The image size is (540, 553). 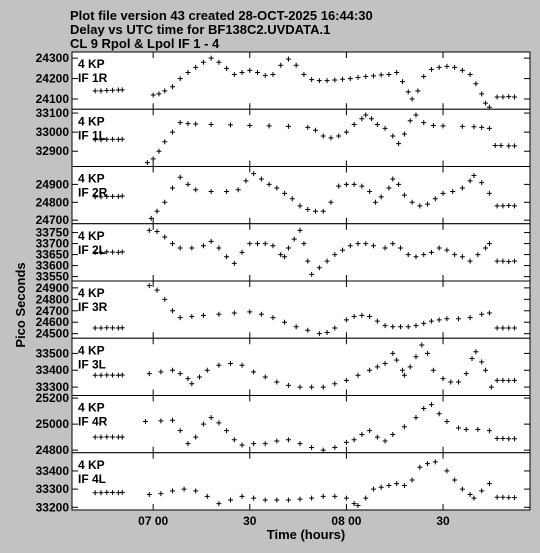 I want to click on panel-label-if: IF 2R, so click(x=93, y=193).